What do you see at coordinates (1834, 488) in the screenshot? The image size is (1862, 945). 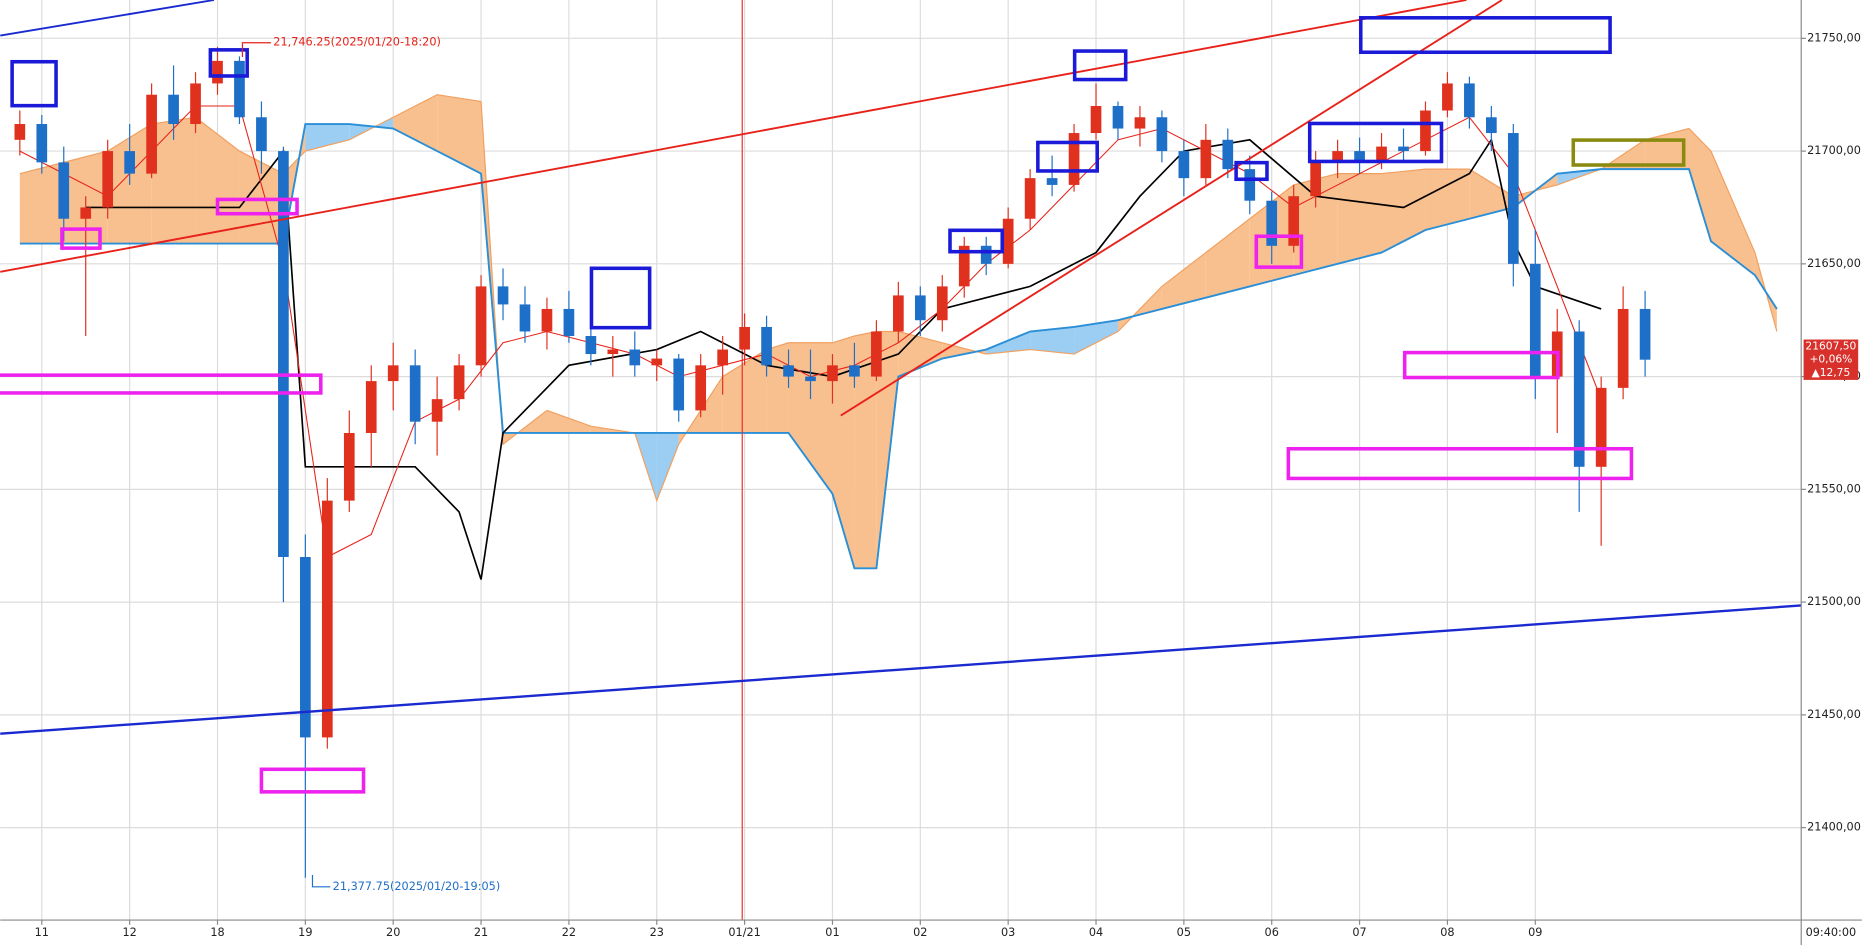 I see `y-tick-label: 21550,00` at bounding box center [1834, 488].